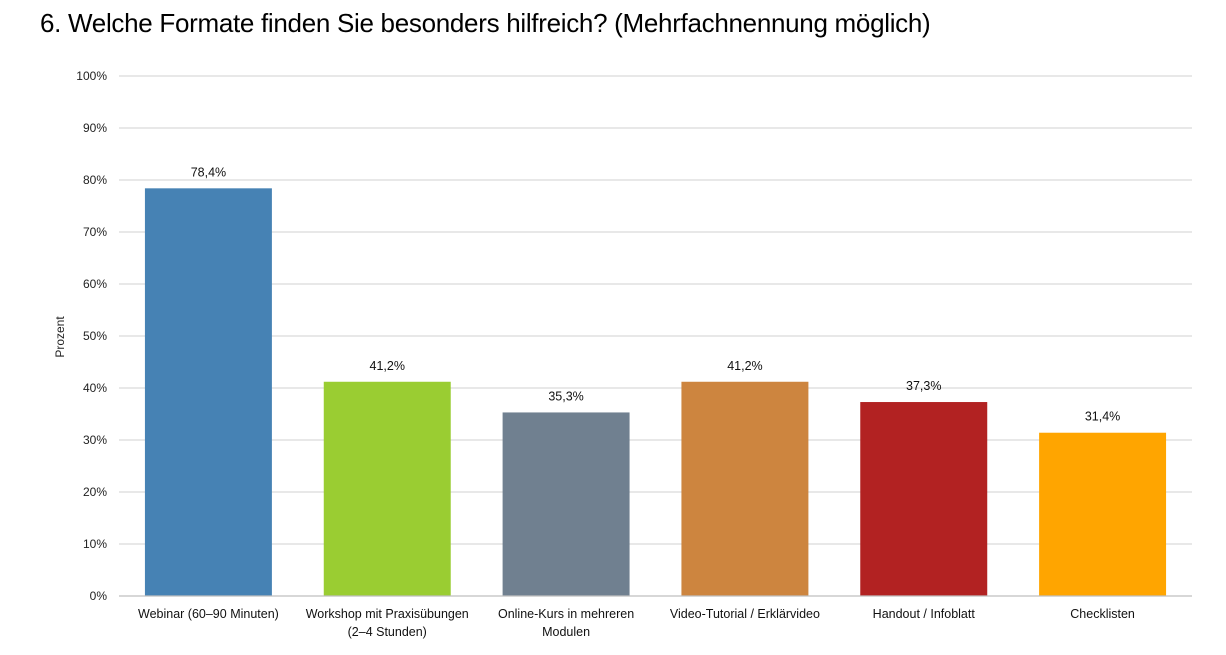  What do you see at coordinates (923, 386) in the screenshot?
I see `data-label: 37,3%` at bounding box center [923, 386].